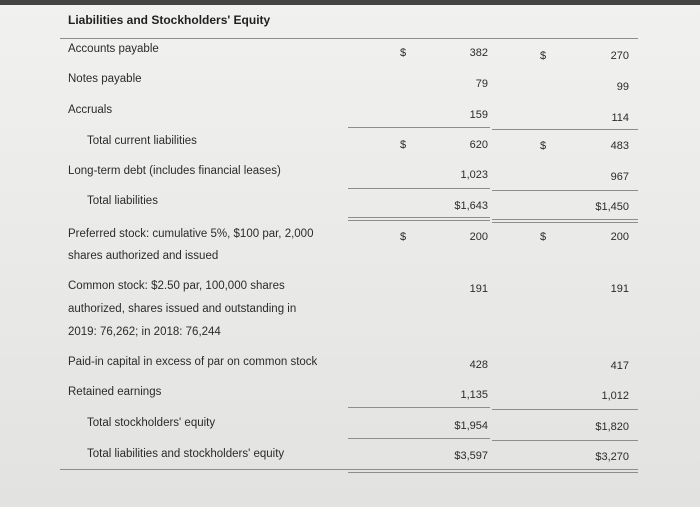 The width and height of the screenshot is (700, 507). I want to click on value-2019-retained-earnings: 1,135, so click(474, 395).